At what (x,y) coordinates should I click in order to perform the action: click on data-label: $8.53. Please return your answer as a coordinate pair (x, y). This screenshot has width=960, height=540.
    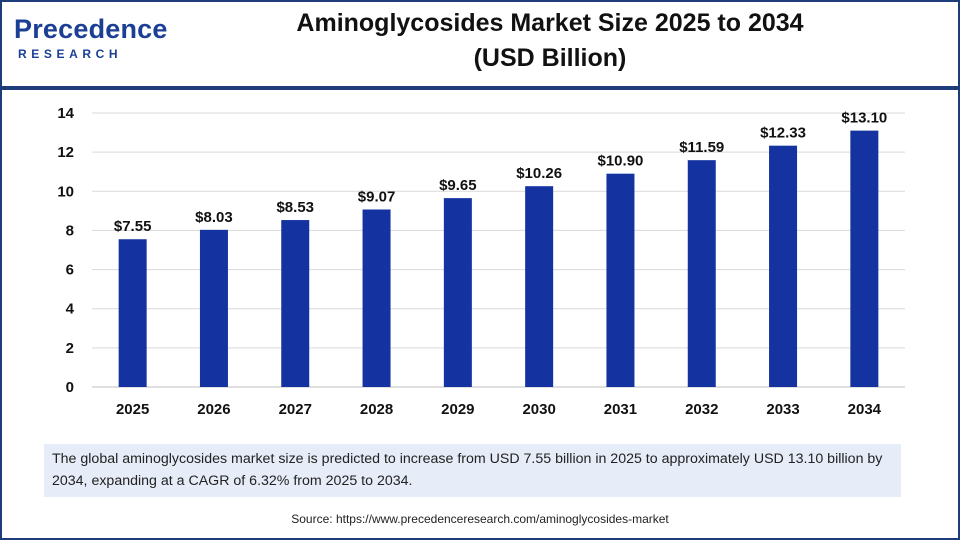
    Looking at the image, I should click on (295, 207).